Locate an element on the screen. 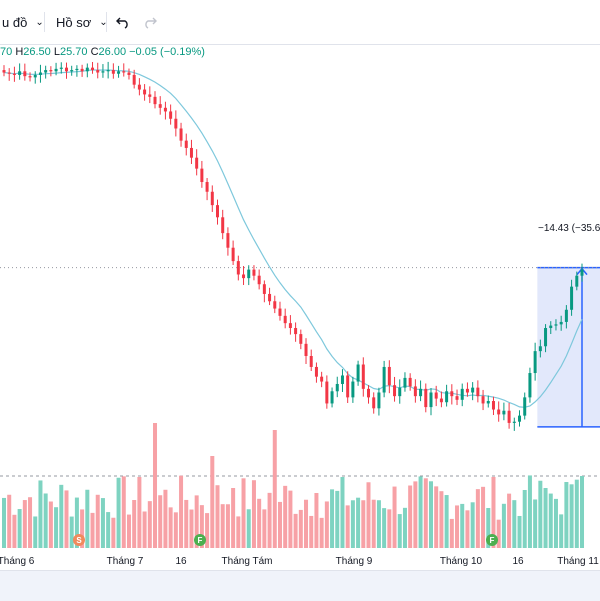  undo-button is located at coordinates (123, 22).